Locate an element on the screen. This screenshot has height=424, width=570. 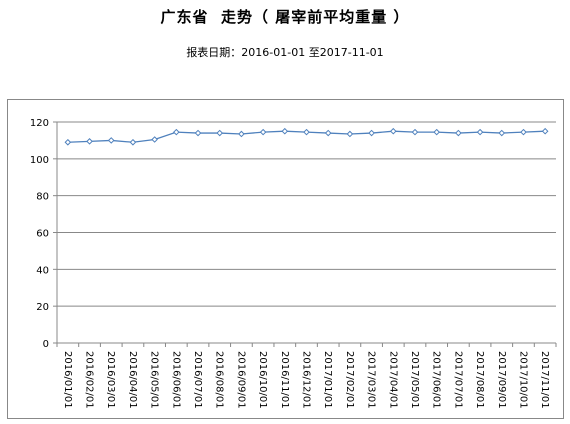
report-date-range: 报表日期：2016-01-01 至2017-11-01 is located at coordinates (285, 52).